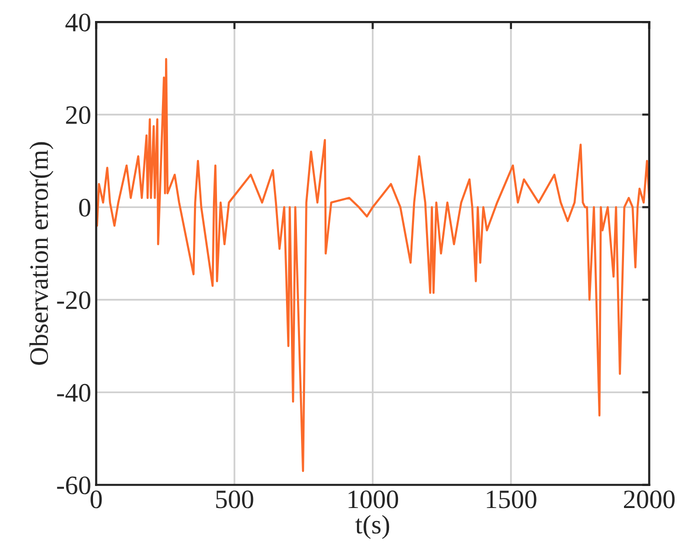  Describe the element at coordinates (372, 527) in the screenshot. I see `x-axis-title: t(s)` at that location.